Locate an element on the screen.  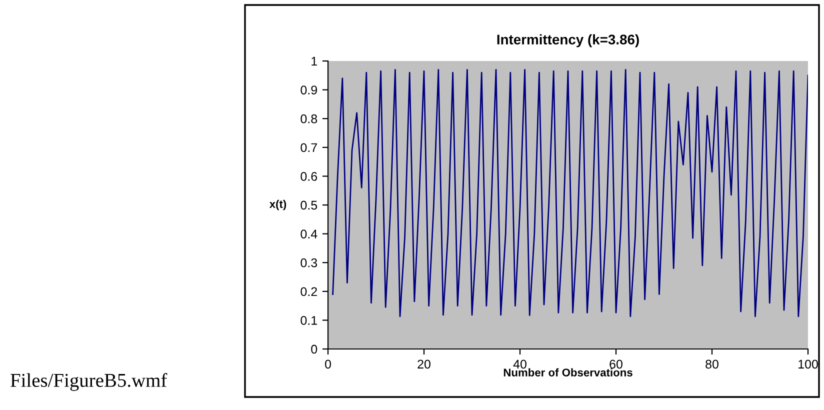
y-tick-label: 0.8 is located at coordinates (309, 119).